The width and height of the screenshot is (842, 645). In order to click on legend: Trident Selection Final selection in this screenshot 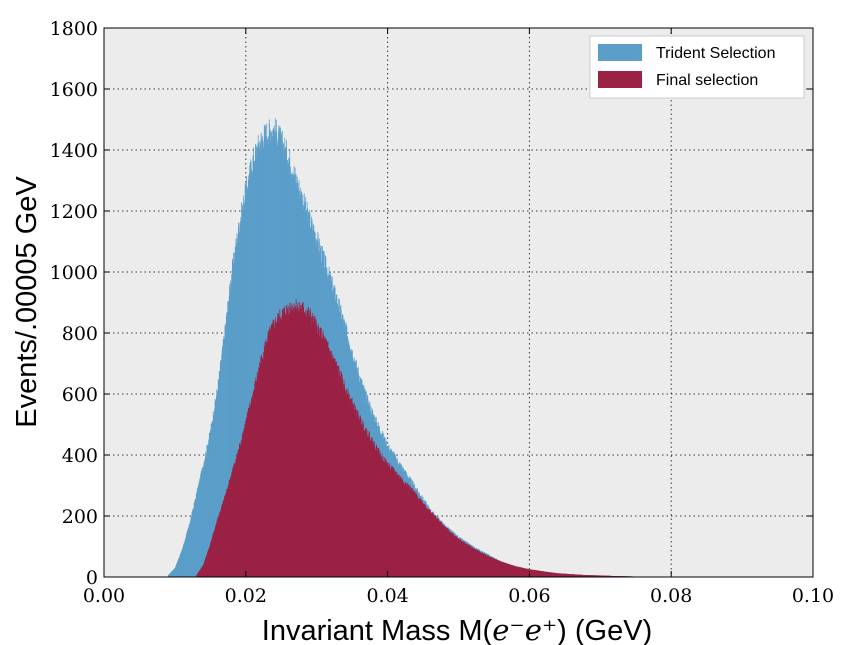, I will do `click(697, 67)`.